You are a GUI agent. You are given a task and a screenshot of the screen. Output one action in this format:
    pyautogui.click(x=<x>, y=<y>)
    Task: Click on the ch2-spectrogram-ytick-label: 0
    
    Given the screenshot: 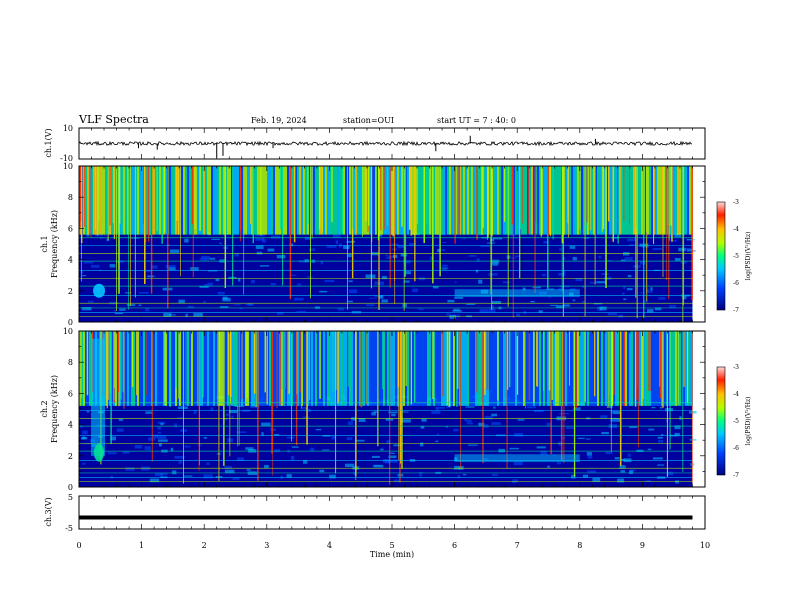 What is the action you would take?
    pyautogui.click(x=70, y=487)
    